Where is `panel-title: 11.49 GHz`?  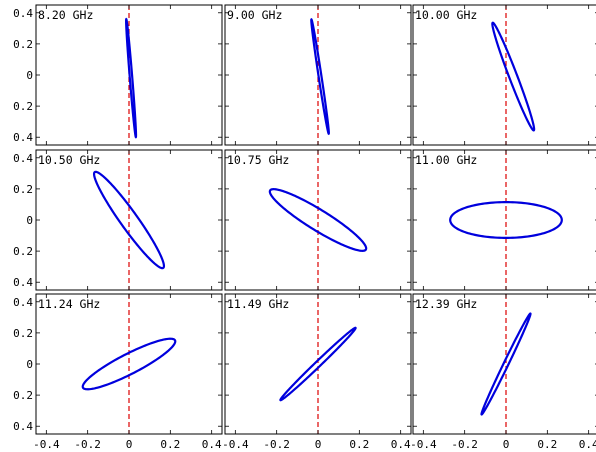 panel-title: 11.49 GHz is located at coordinates (258, 304).